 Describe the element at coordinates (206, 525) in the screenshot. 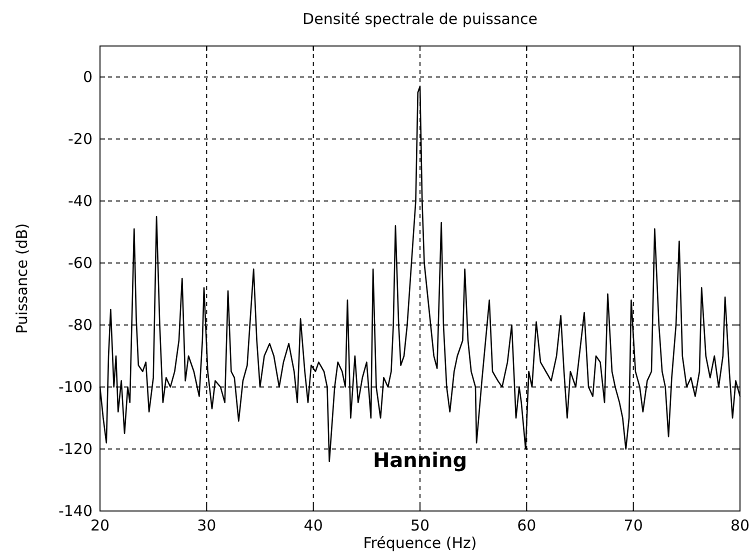

I see `x-tick-label: 30` at that location.